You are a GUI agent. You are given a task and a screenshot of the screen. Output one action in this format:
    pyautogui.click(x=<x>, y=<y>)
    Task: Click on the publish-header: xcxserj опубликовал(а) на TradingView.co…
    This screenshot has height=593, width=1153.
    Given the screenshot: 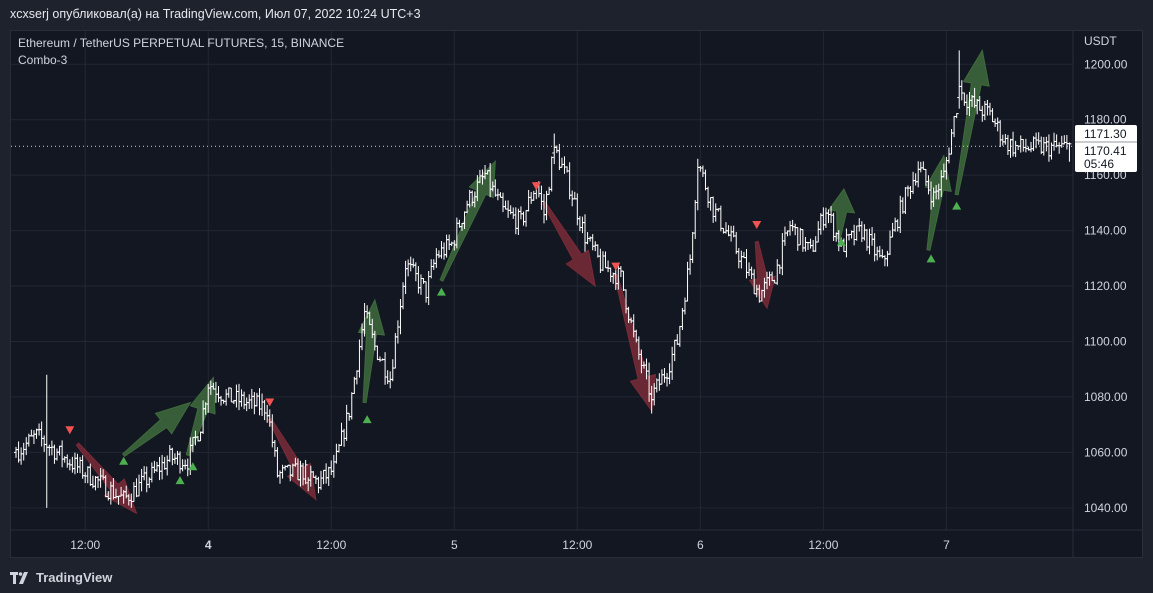 What is the action you would take?
    pyautogui.click(x=576, y=15)
    